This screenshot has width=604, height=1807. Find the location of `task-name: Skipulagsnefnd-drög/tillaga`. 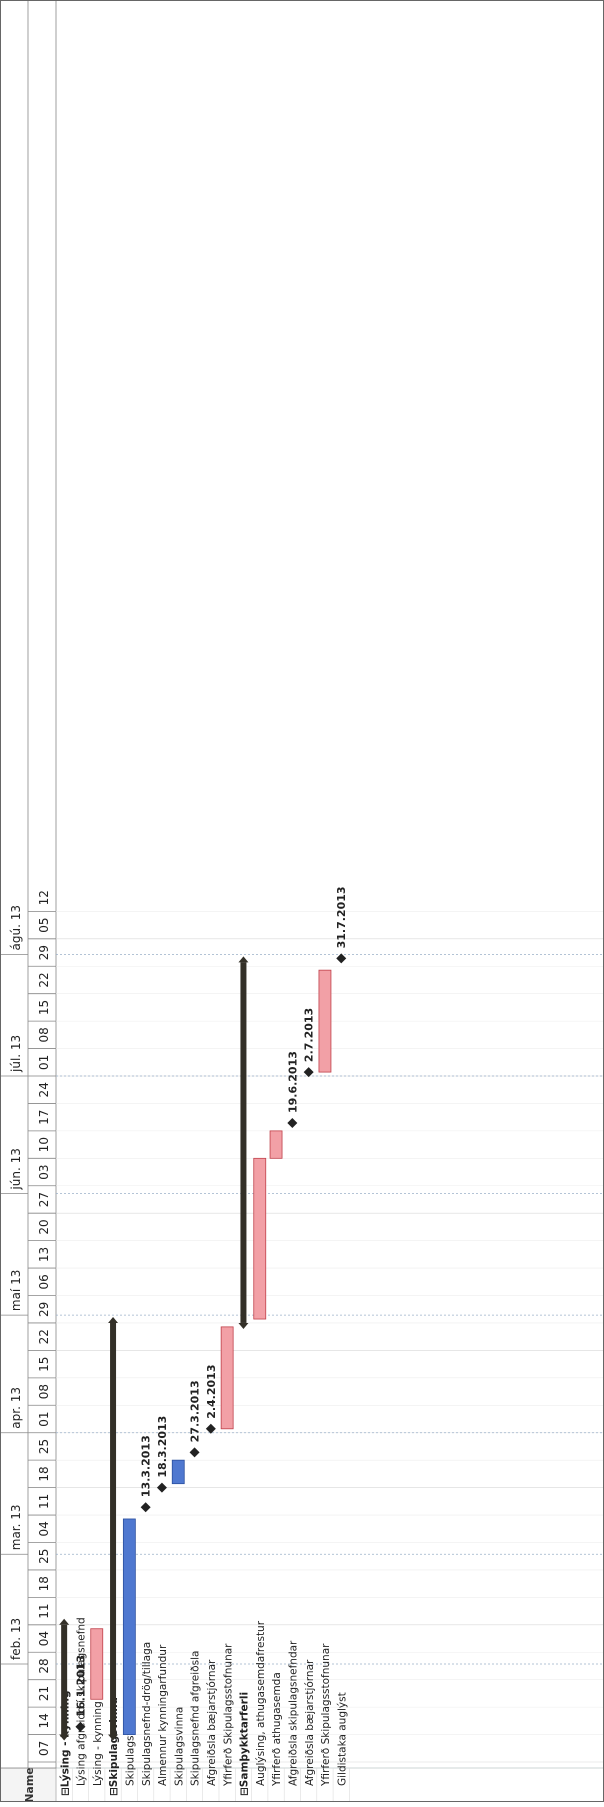

task-name: Skipulagsnefnd-drög/tillaga is located at coordinates (147, 1714).